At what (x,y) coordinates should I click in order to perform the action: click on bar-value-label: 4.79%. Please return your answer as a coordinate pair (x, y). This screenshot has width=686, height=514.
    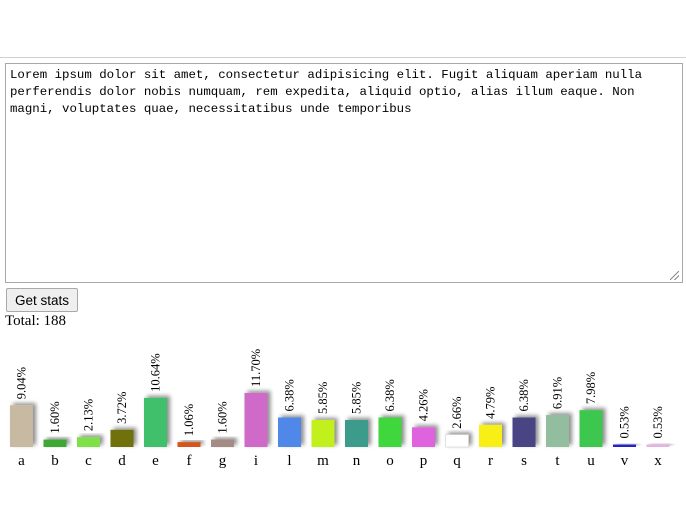
    Looking at the image, I should click on (491, 403).